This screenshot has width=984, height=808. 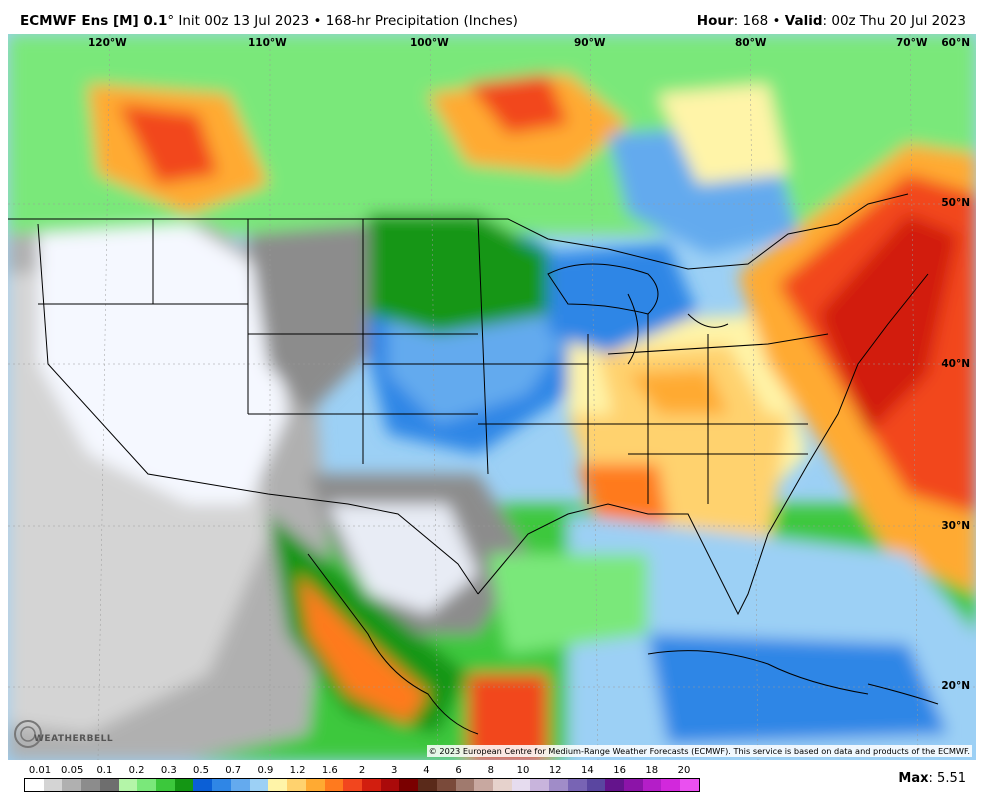 I want to click on legend-label: 0.2, so click(x=136, y=770).